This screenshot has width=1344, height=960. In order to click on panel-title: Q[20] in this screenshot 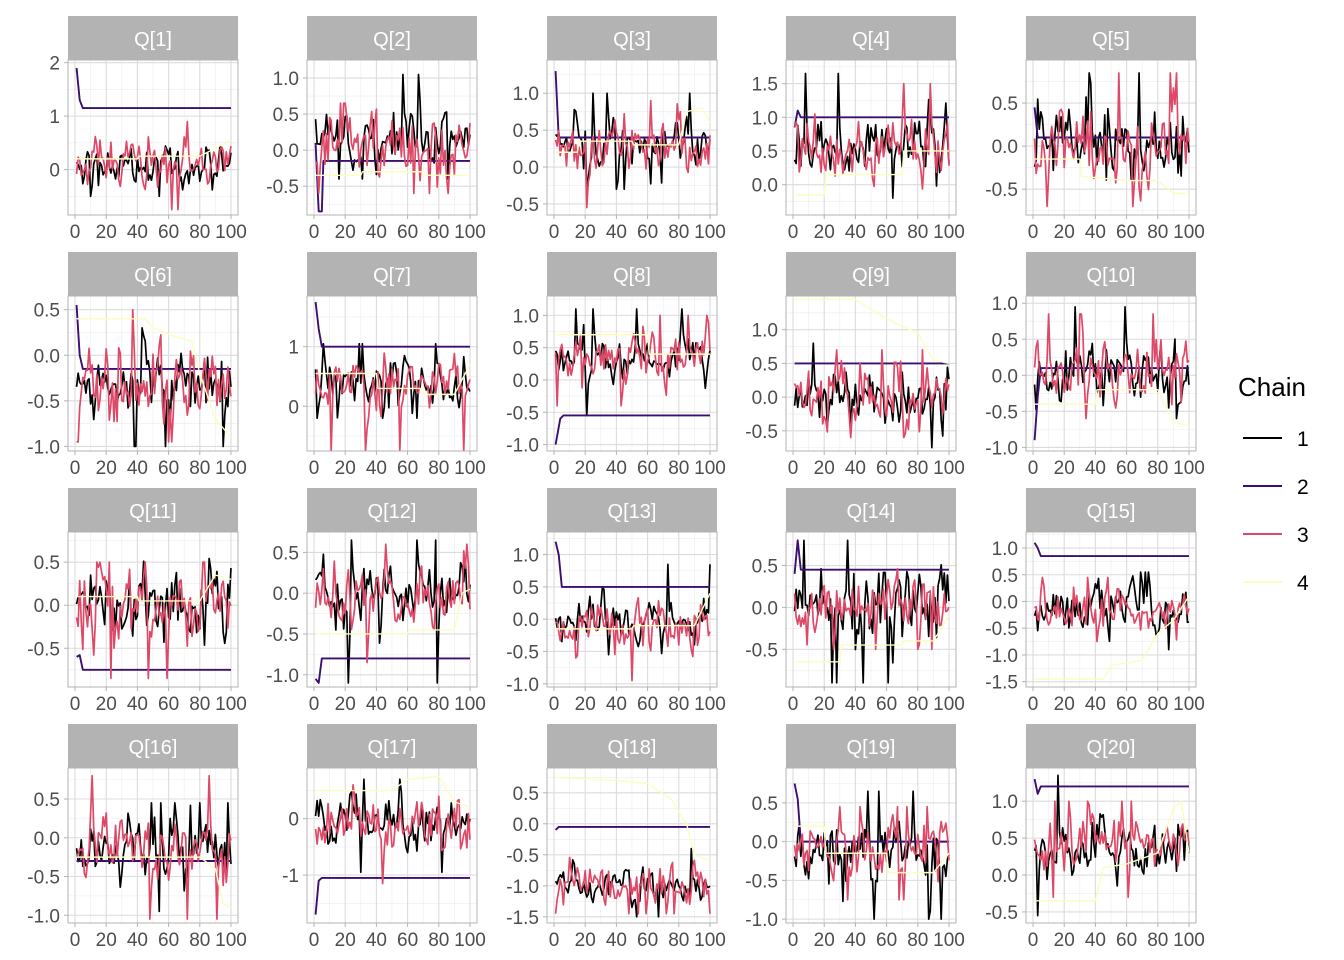, I will do `click(1111, 748)`.